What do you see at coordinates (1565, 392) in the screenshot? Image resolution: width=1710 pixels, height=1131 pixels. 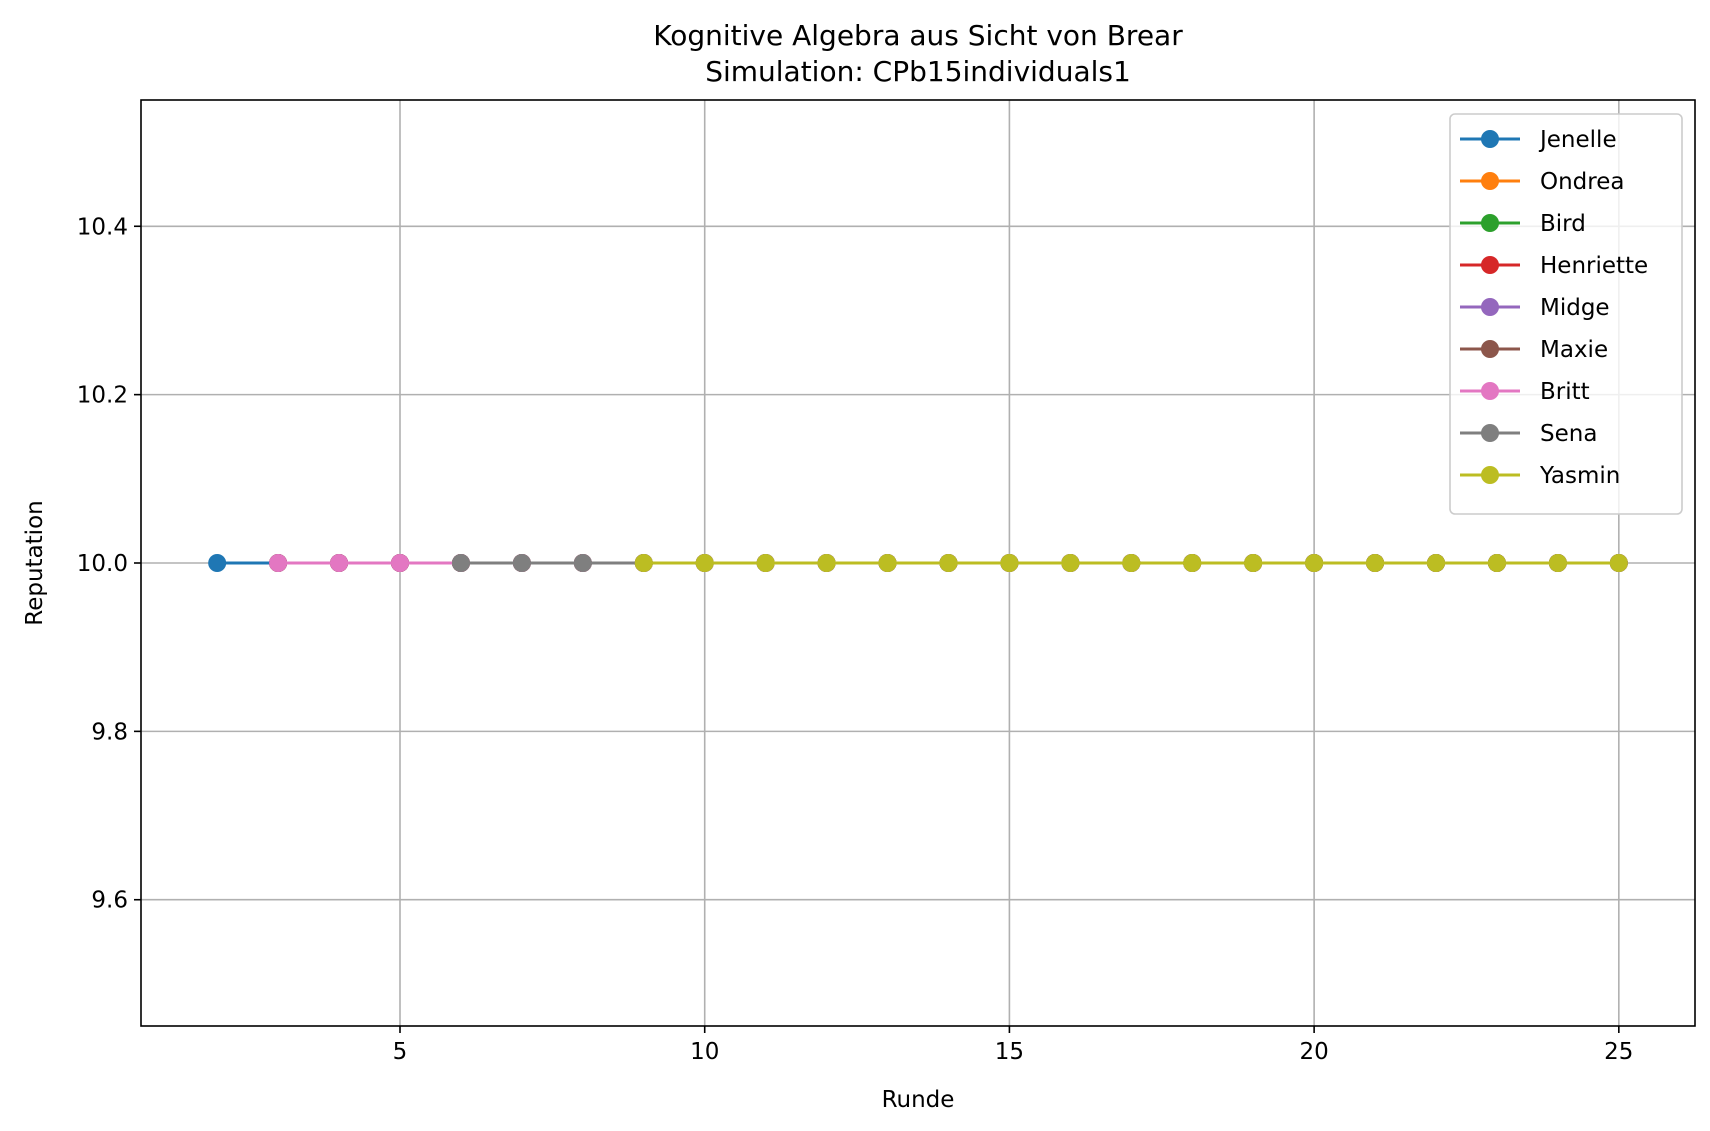 I see `legend-label: Britt` at bounding box center [1565, 392].